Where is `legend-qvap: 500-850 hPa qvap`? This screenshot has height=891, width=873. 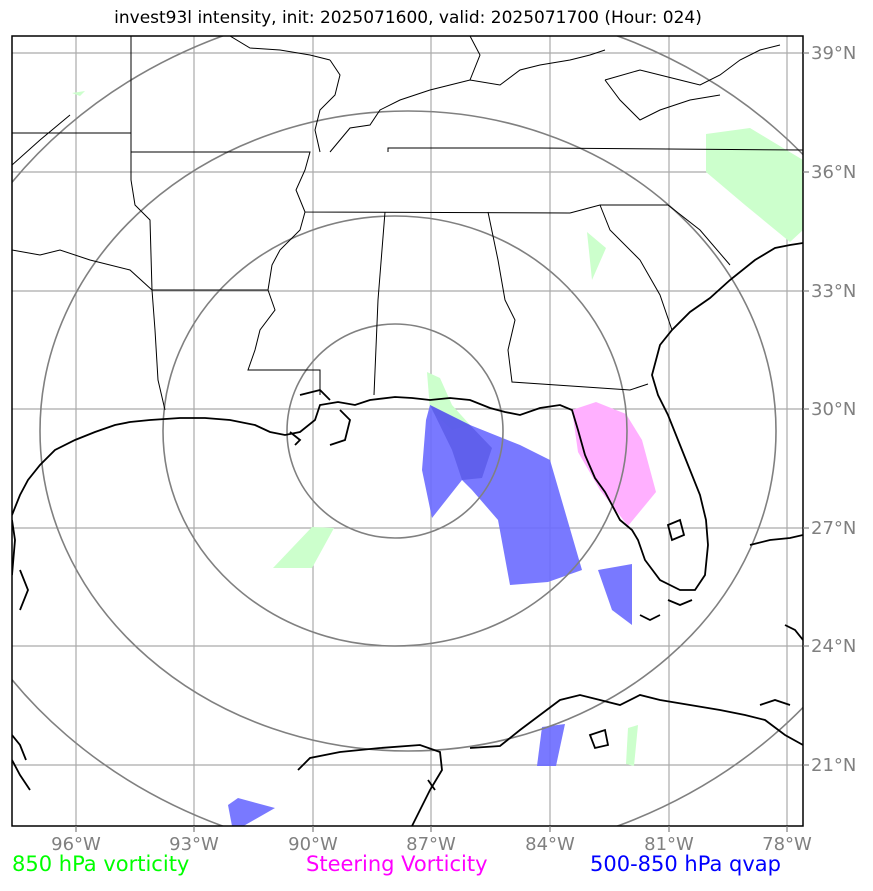
legend-qvap: 500-850 hPa qvap is located at coordinates (685, 864).